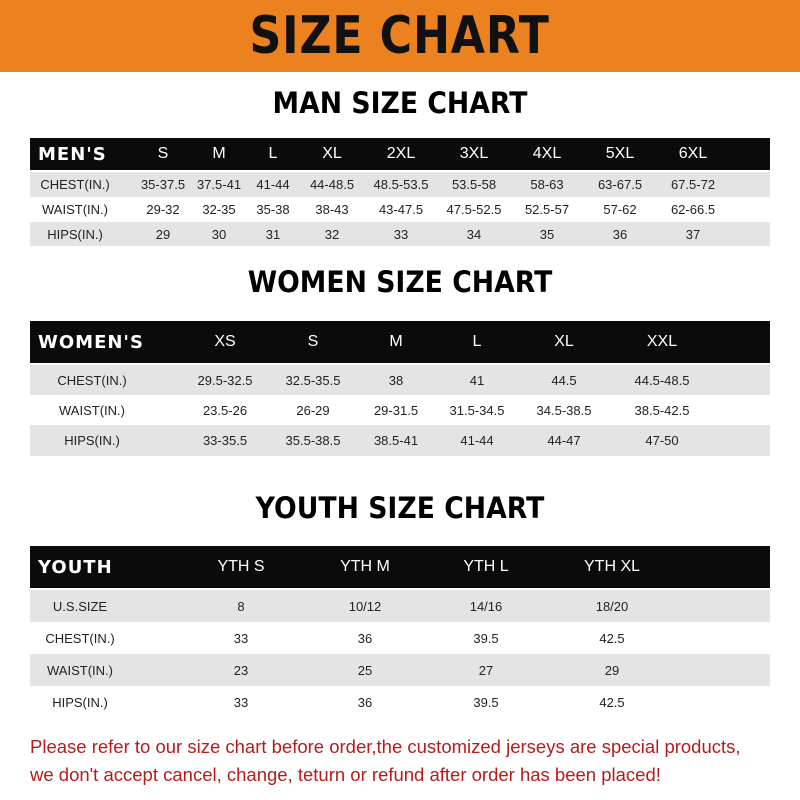 Image resolution: width=800 pixels, height=800 pixels. Describe the element at coordinates (400, 638) in the screenshot. I see `table-row: CHEST(IN.) 33 36 39.5 42.5` at that location.